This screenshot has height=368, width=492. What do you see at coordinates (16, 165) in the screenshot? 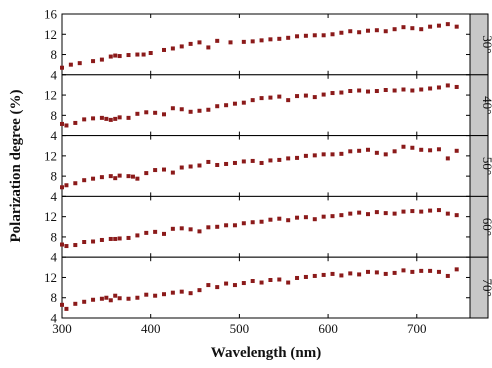
I see `y-axis-title: Polarization degree (%)` at bounding box center [16, 165].